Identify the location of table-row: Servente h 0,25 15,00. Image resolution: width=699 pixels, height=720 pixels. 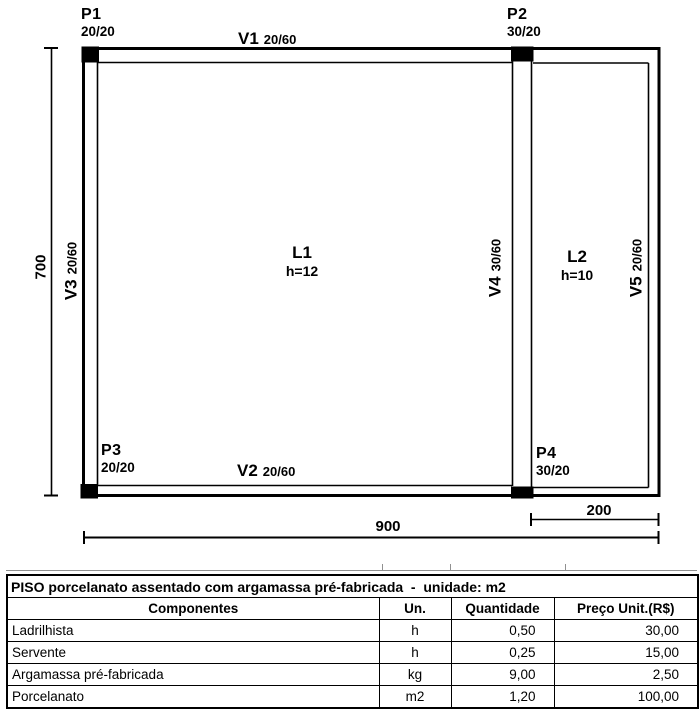
(352, 652).